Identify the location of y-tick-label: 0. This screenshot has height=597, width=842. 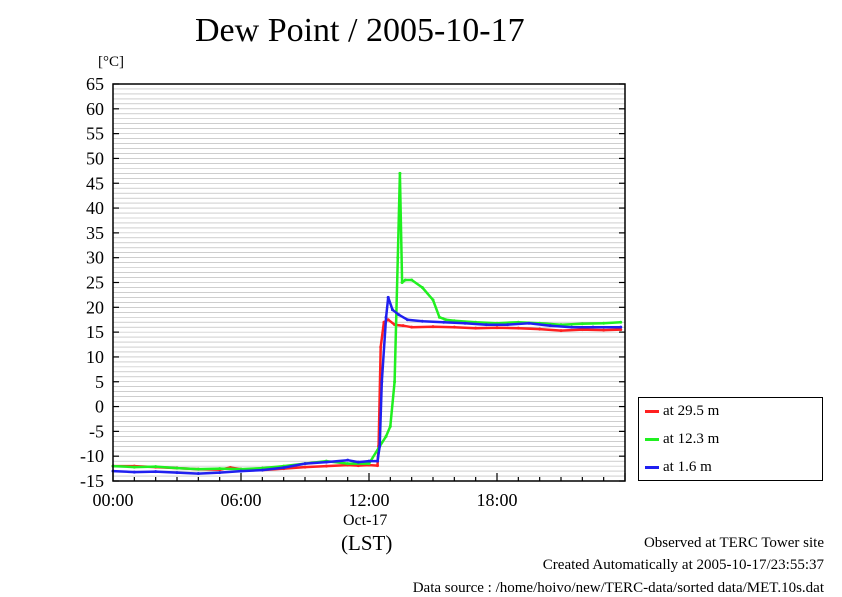
(99, 407).